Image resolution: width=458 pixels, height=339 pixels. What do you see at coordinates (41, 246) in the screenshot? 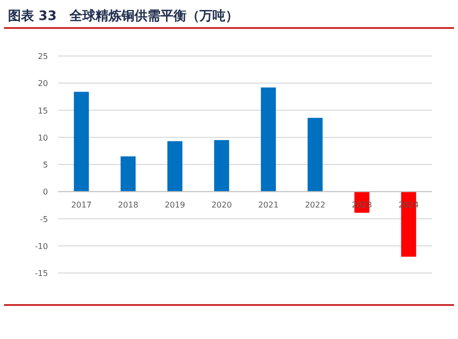
I see `y-tick-label: -10` at bounding box center [41, 246].